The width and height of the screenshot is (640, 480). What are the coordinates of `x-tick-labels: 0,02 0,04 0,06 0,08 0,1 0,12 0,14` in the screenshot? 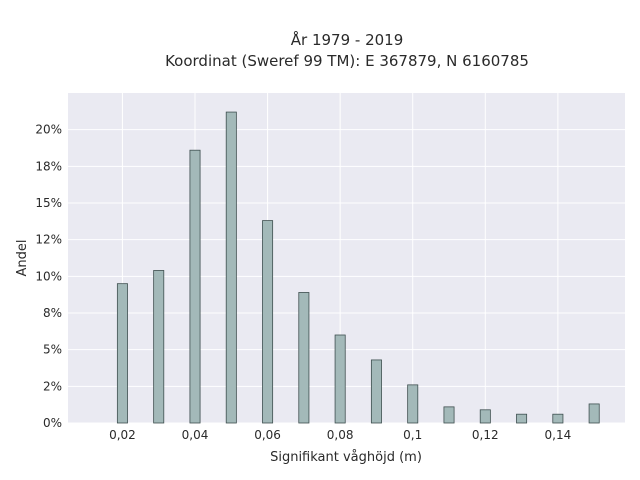 It's located at (340, 435).